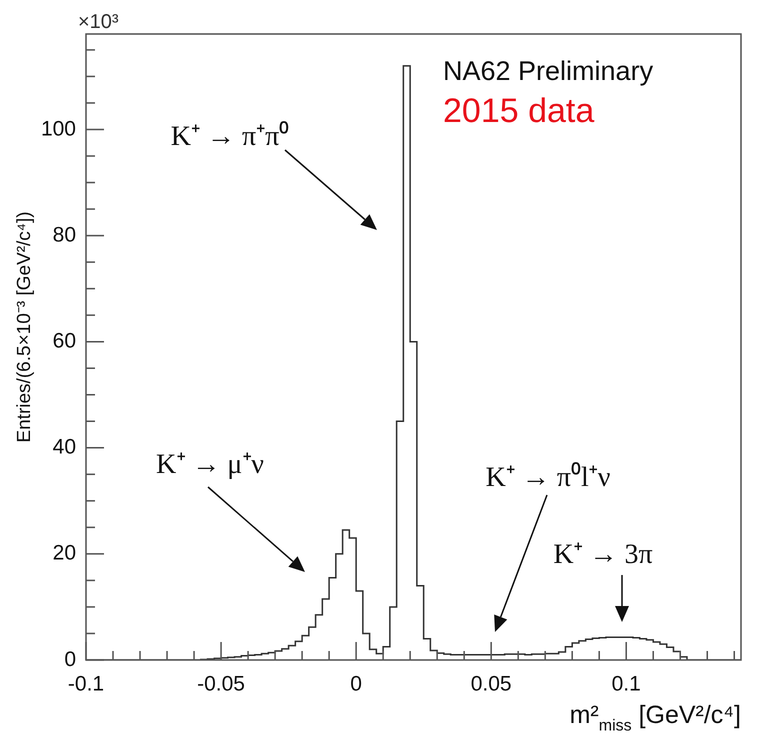 This screenshot has height=739, width=761. I want to click on y-tick-label: 100, so click(58, 128).